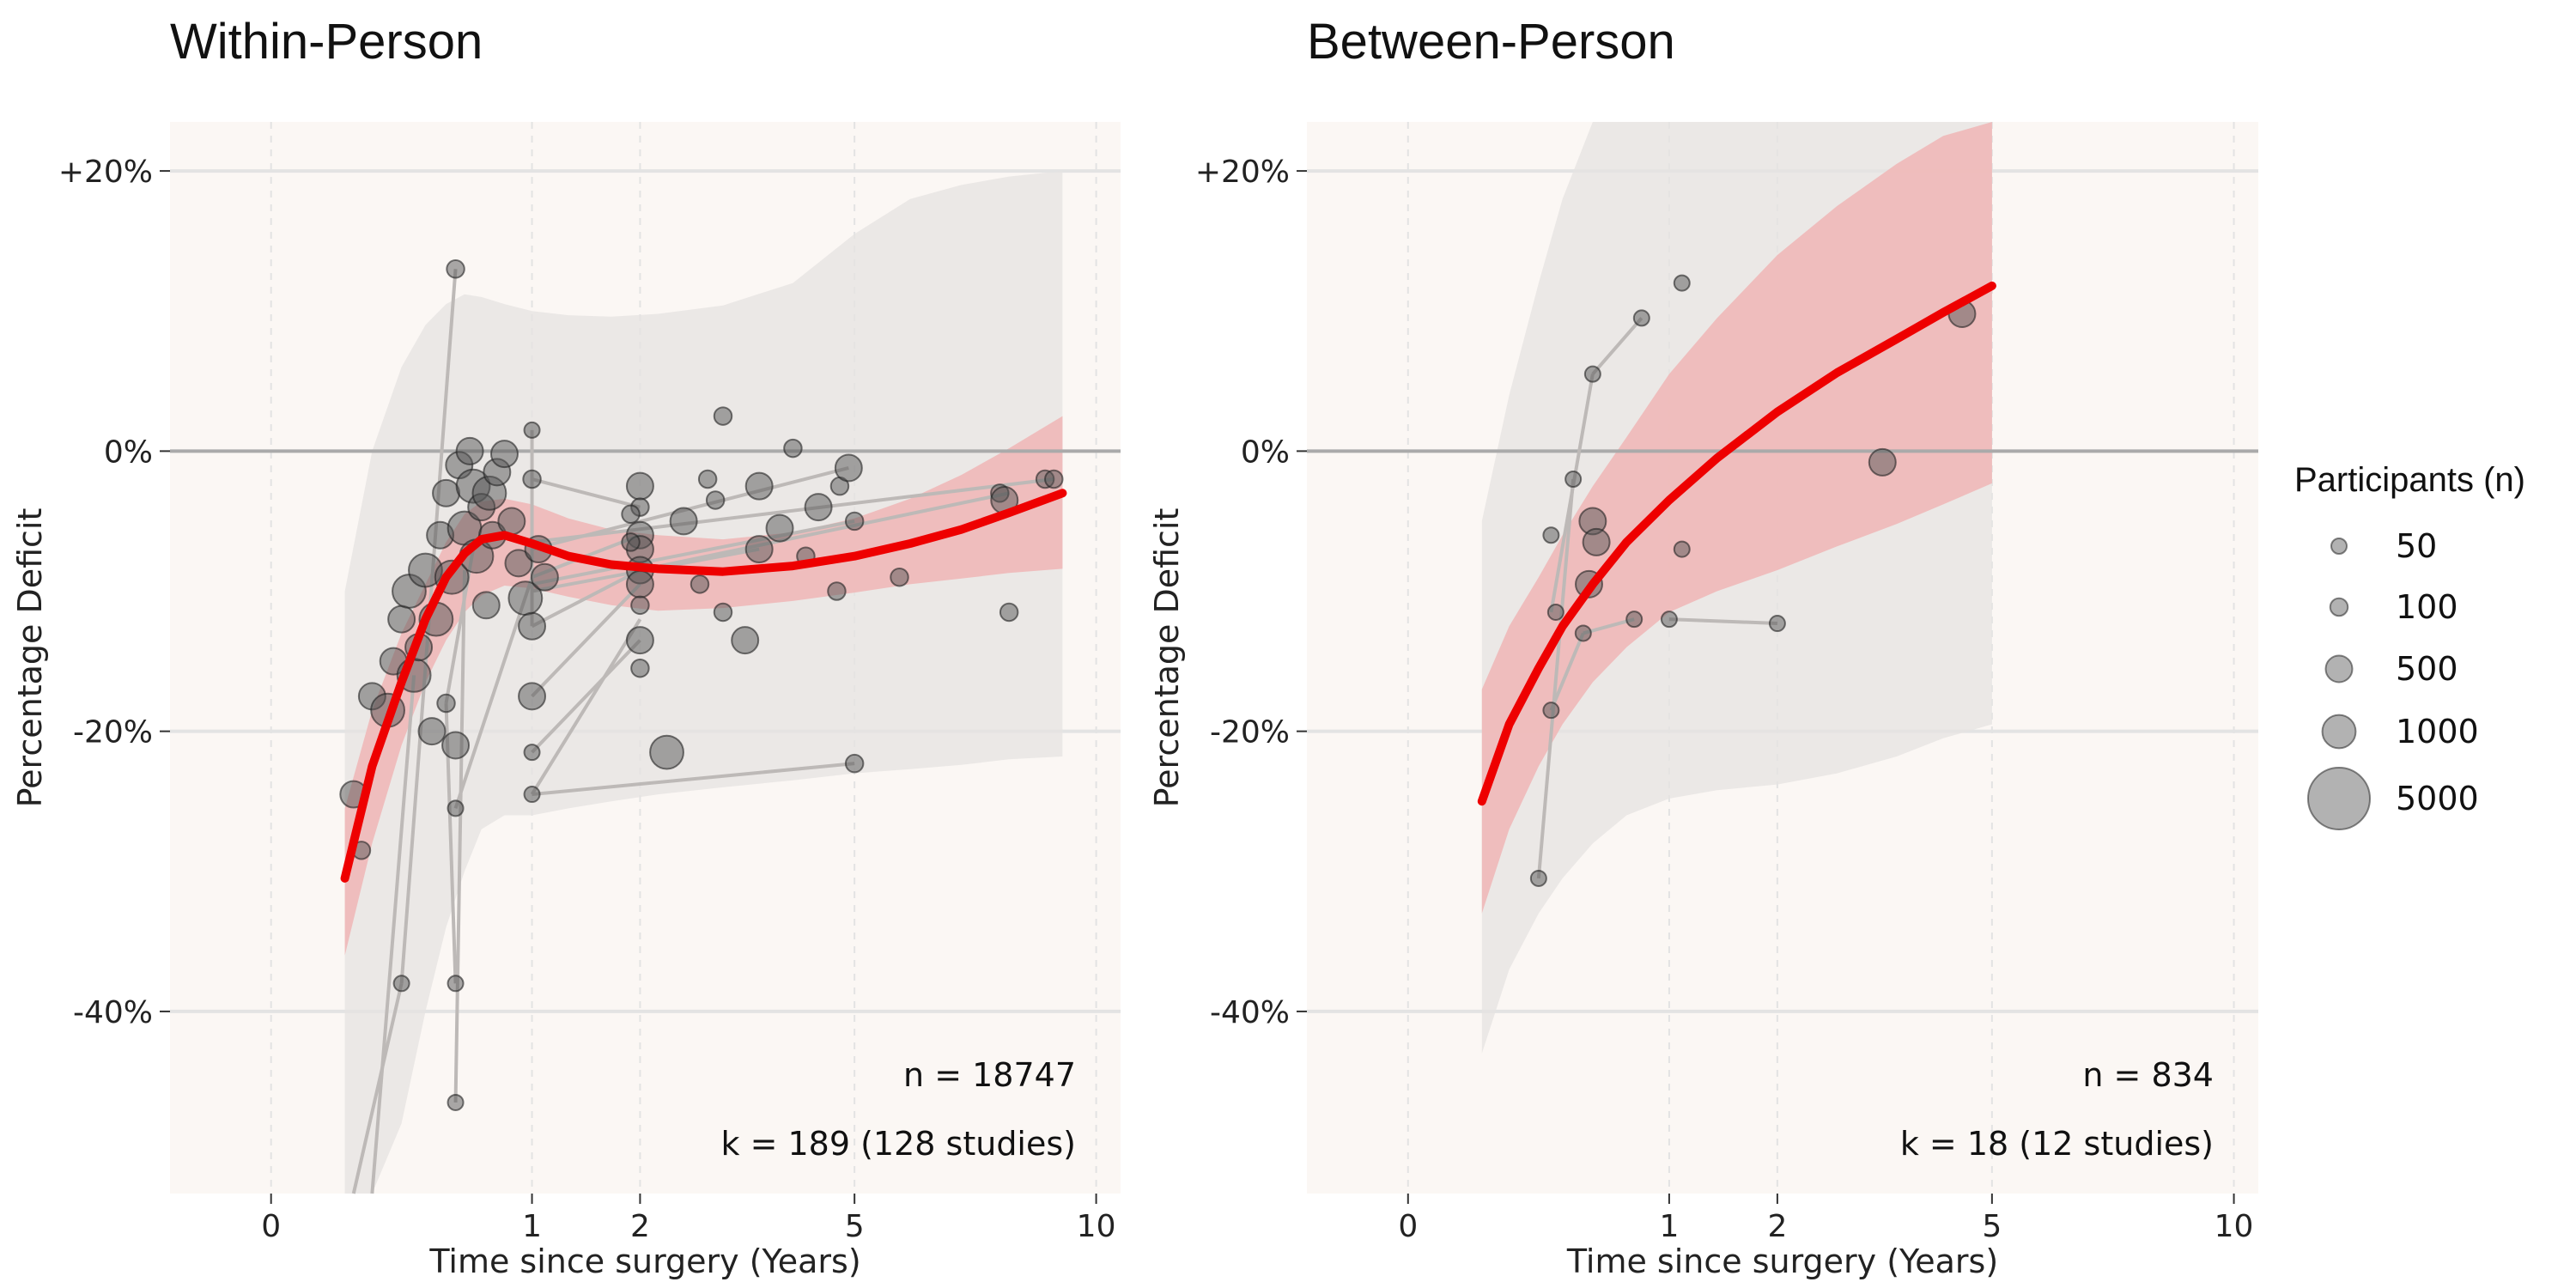 The height and width of the screenshot is (1288, 2576). What do you see at coordinates (1491, 42) in the screenshot?
I see `chart-title: Between-Person` at bounding box center [1491, 42].